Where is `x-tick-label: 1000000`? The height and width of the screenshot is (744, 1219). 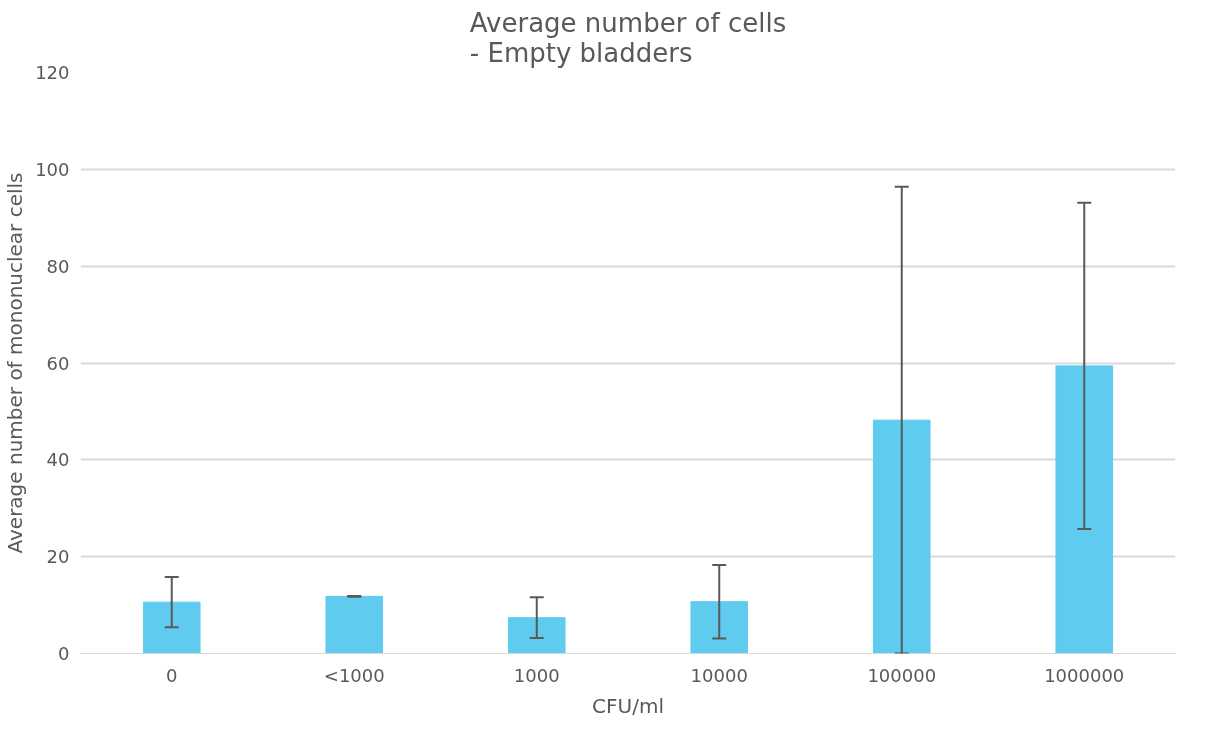
x-tick-label: 1000000 is located at coordinates (1084, 675).